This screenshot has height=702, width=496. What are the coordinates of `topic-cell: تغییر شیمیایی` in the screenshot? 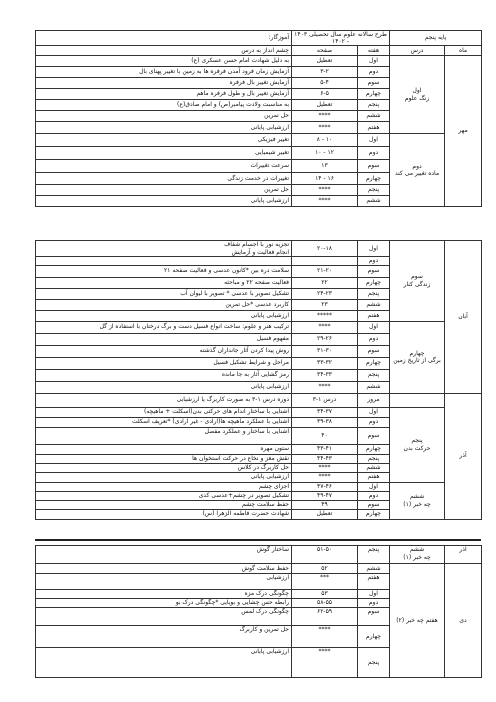 It's located at (163, 153).